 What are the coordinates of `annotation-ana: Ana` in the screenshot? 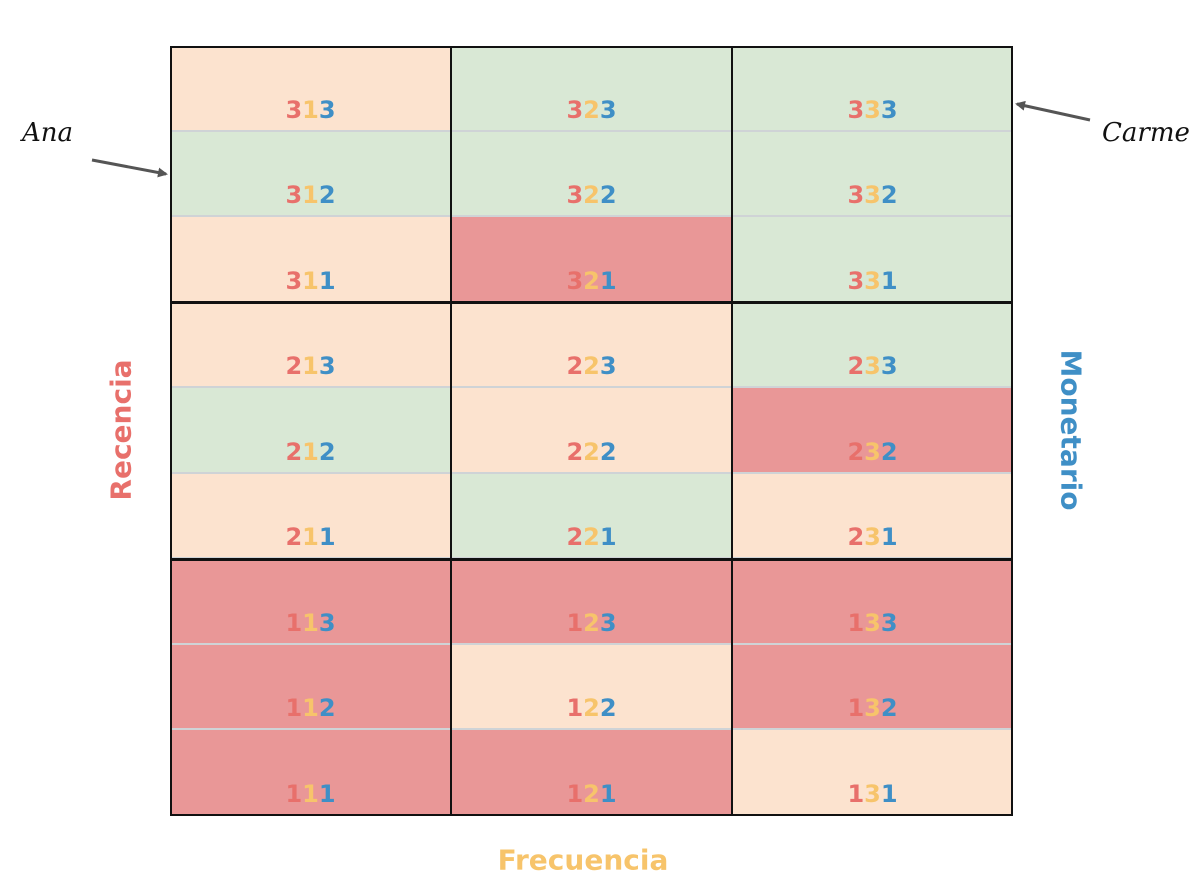 It's located at (48, 133).